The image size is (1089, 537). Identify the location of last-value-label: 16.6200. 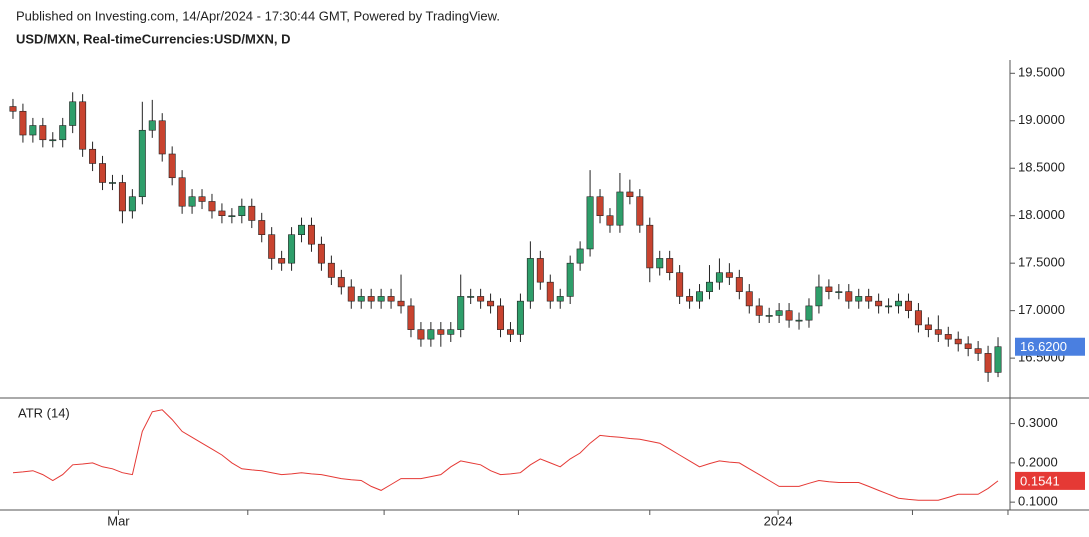
(1043, 346).